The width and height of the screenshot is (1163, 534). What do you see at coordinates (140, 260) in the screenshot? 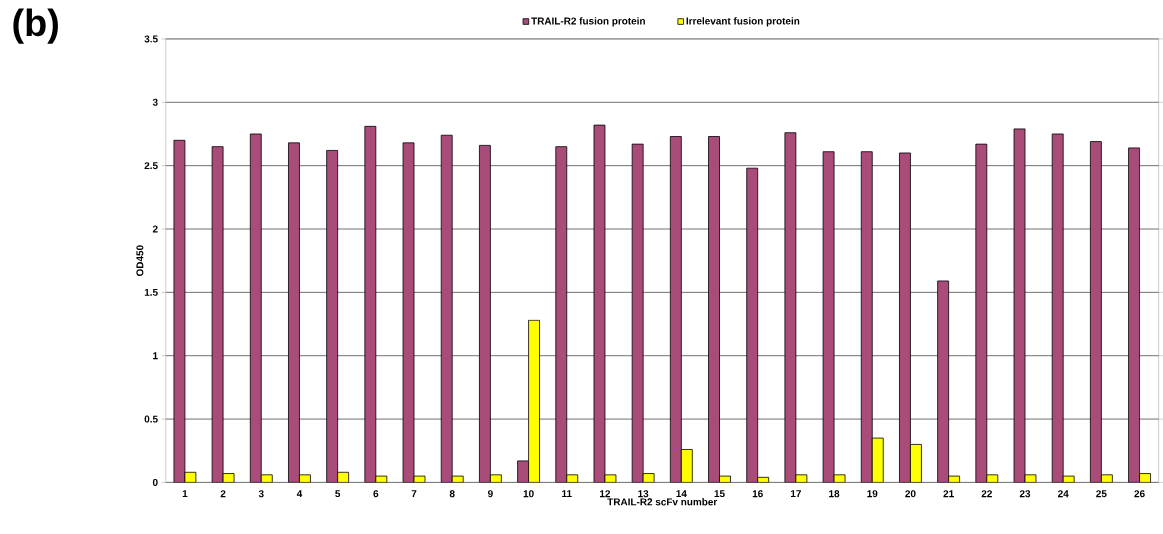
I see `y-axis-title: OD450` at bounding box center [140, 260].